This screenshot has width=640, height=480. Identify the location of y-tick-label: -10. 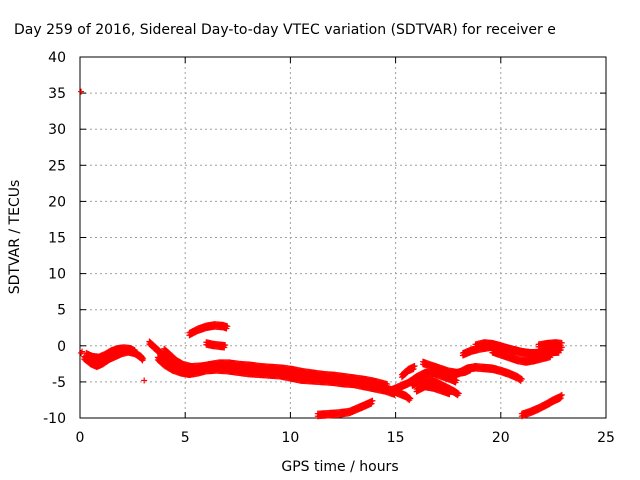
(54, 419).